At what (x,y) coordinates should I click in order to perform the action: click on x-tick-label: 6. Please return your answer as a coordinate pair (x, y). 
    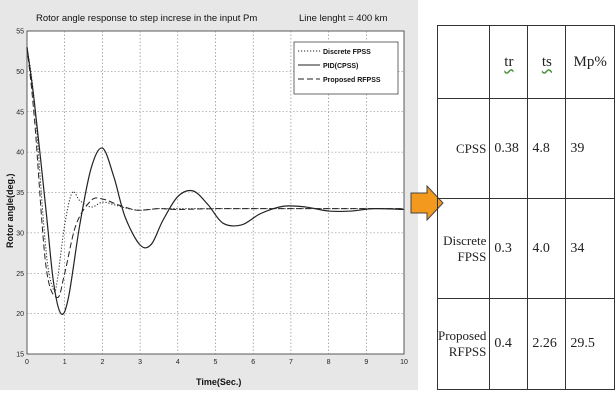
    Looking at the image, I should click on (253, 362).